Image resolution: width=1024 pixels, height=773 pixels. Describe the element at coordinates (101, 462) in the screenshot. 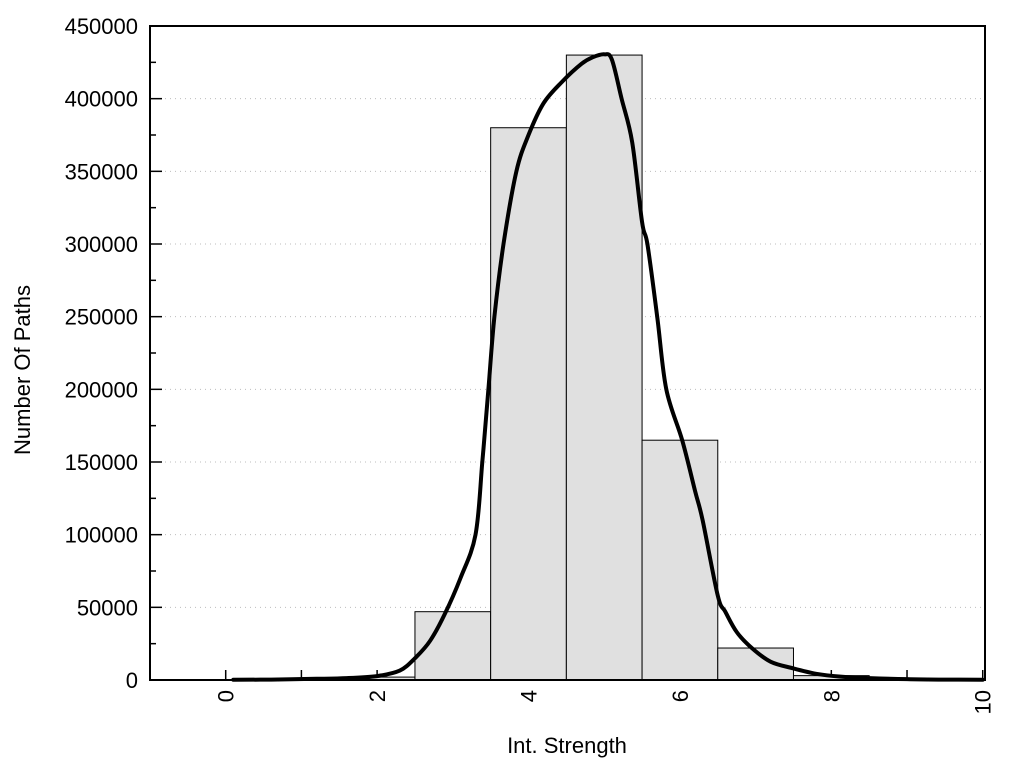

I see `y-tick-label: 150000` at that location.